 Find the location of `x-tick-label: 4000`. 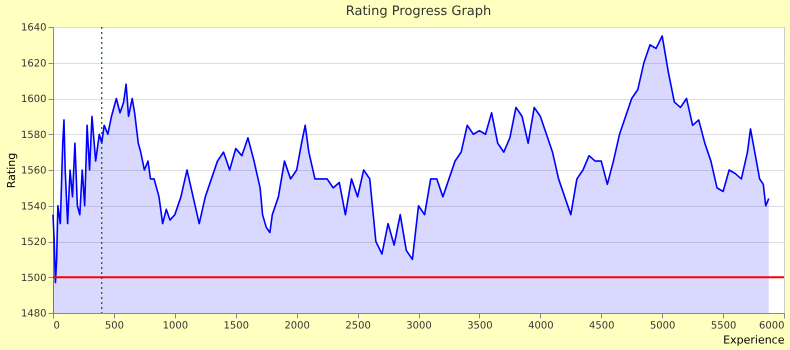

x-tick-label: 4000 is located at coordinates (541, 326).